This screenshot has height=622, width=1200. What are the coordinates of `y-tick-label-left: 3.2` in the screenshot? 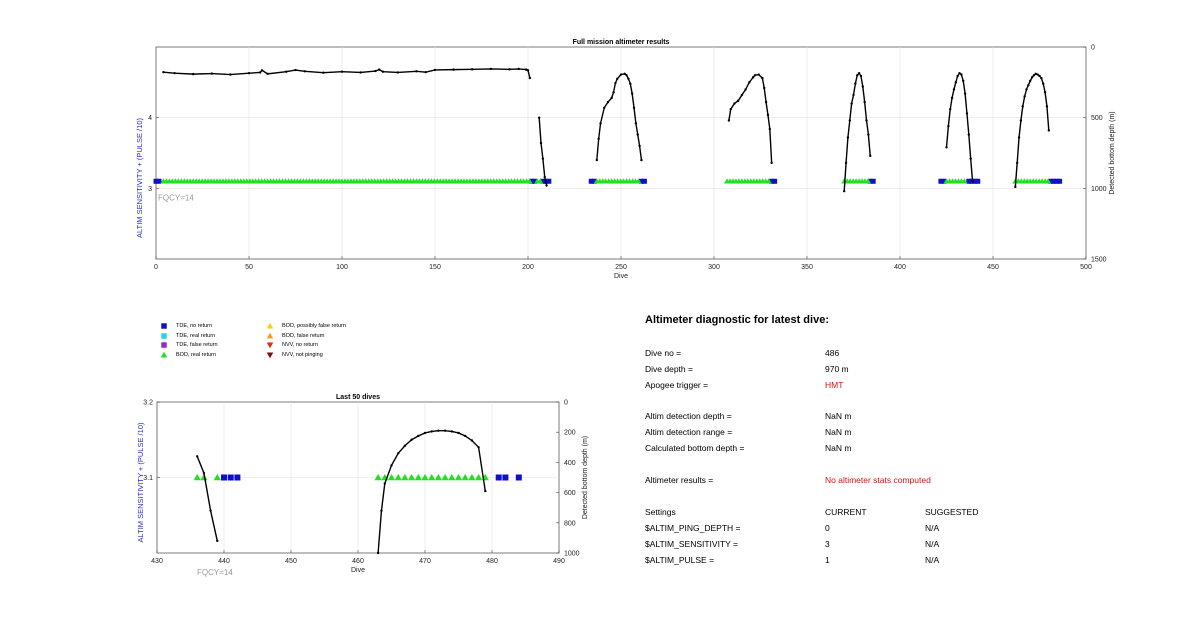 It's located at (148, 403).